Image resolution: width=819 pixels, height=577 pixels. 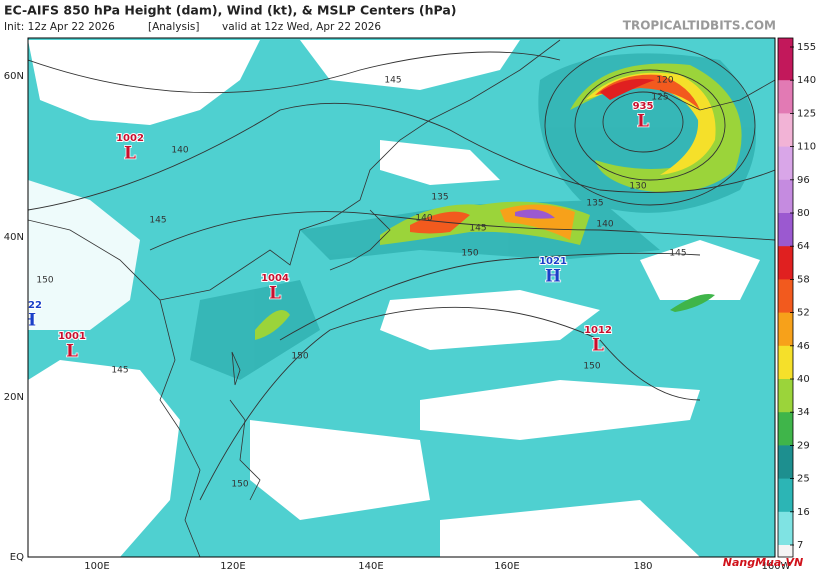 I want to click on latitude-label: 20N, so click(x=14, y=397).